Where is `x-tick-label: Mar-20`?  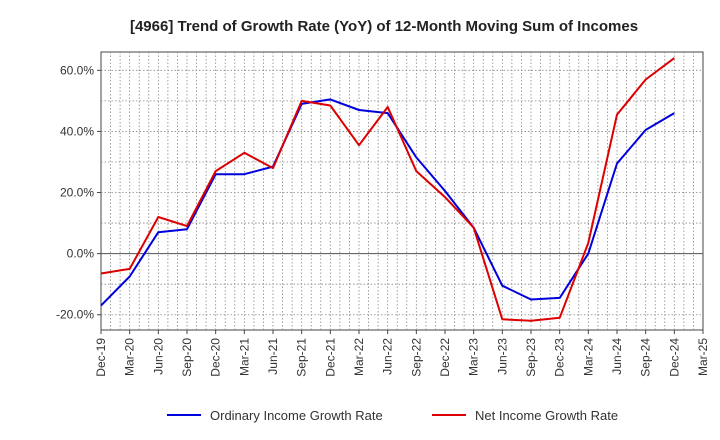 x-tick-label: Mar-20 is located at coordinates (130, 357).